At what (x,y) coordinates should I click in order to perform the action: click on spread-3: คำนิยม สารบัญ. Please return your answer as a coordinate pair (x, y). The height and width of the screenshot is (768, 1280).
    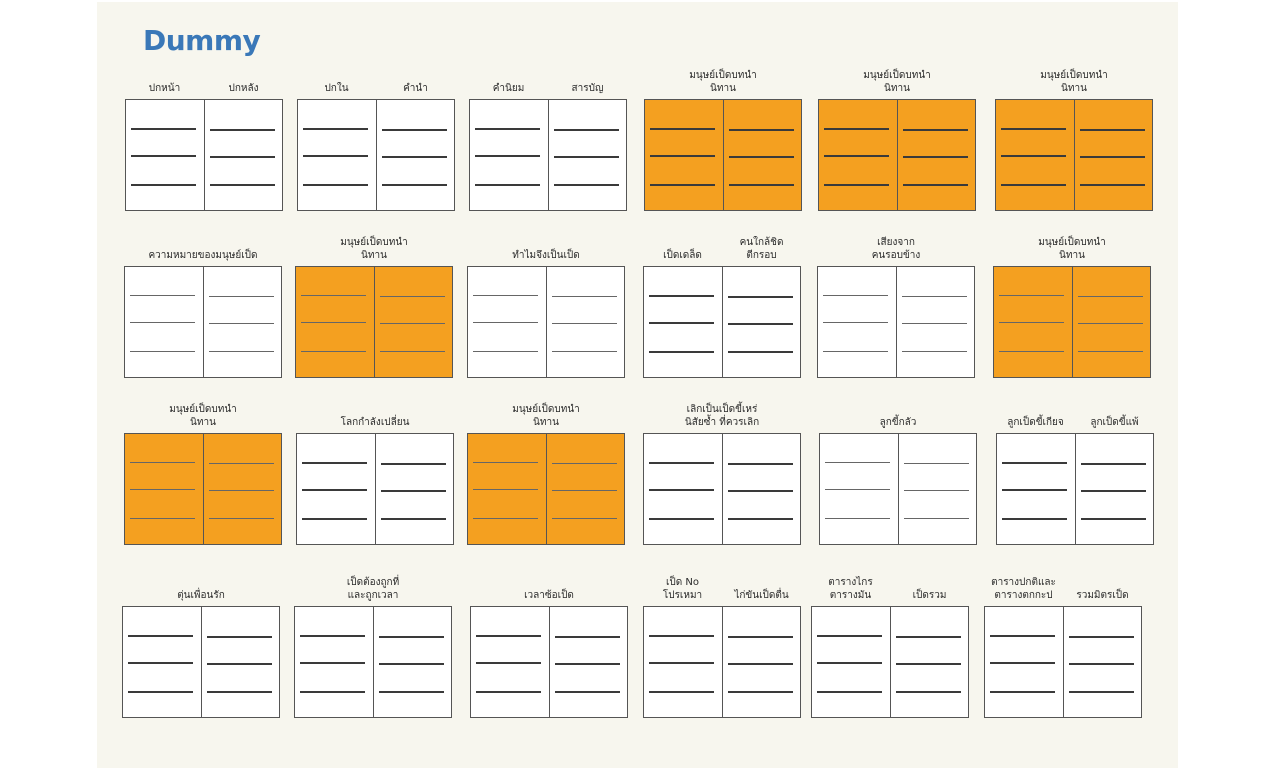
    Looking at the image, I should click on (548, 133).